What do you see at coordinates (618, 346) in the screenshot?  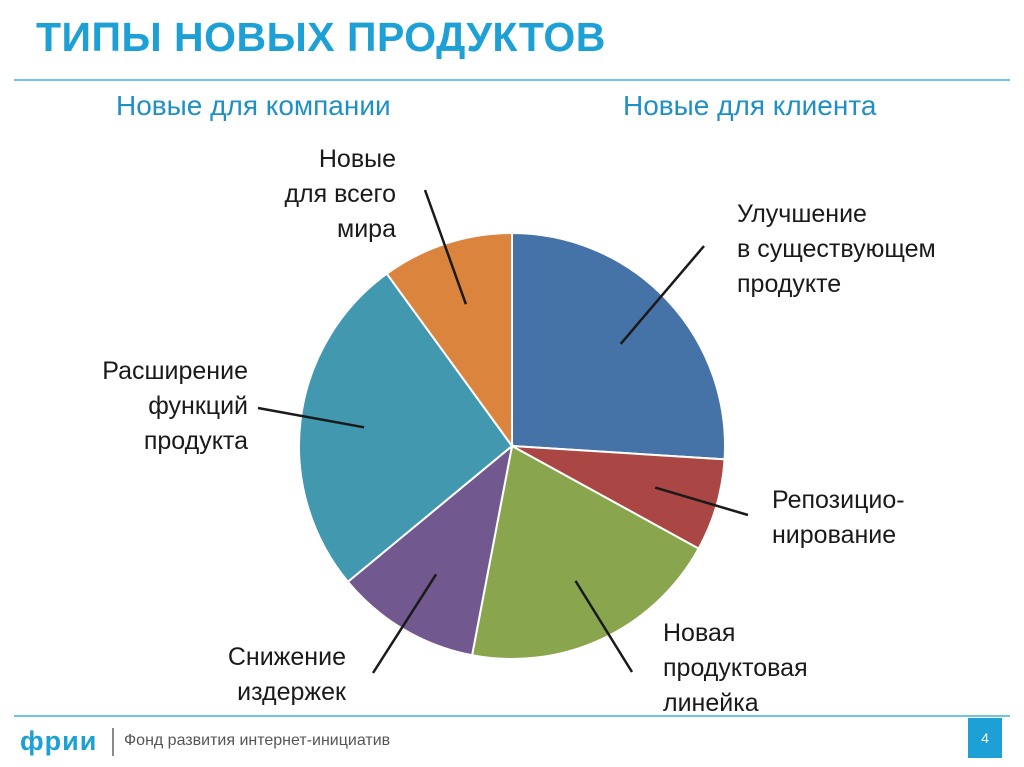 I see `pie-slice-improvement` at bounding box center [618, 346].